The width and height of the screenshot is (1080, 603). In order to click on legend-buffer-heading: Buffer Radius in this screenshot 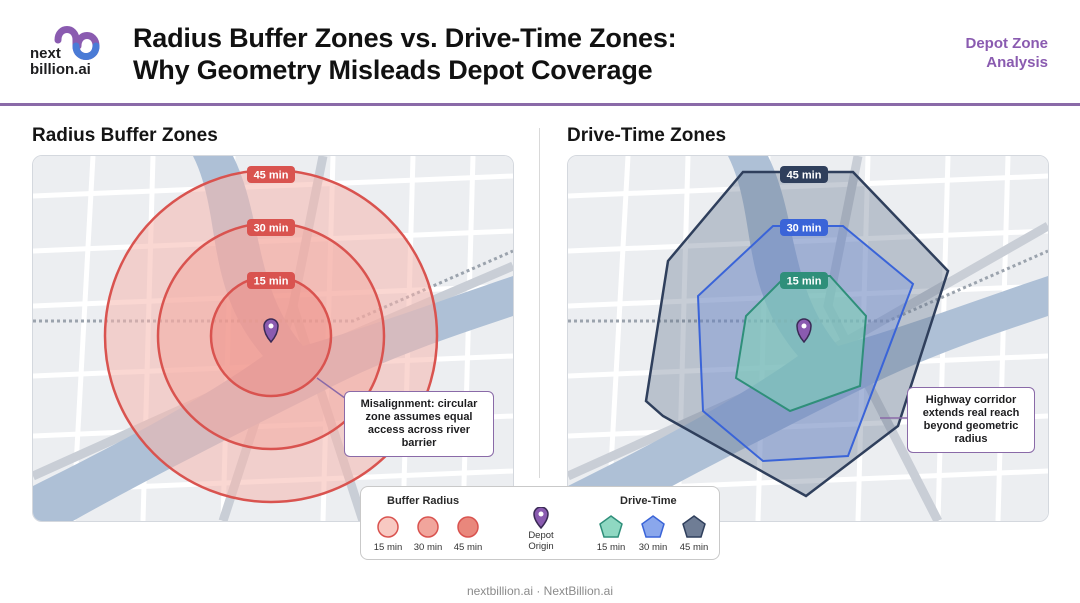, I will do `click(423, 501)`.